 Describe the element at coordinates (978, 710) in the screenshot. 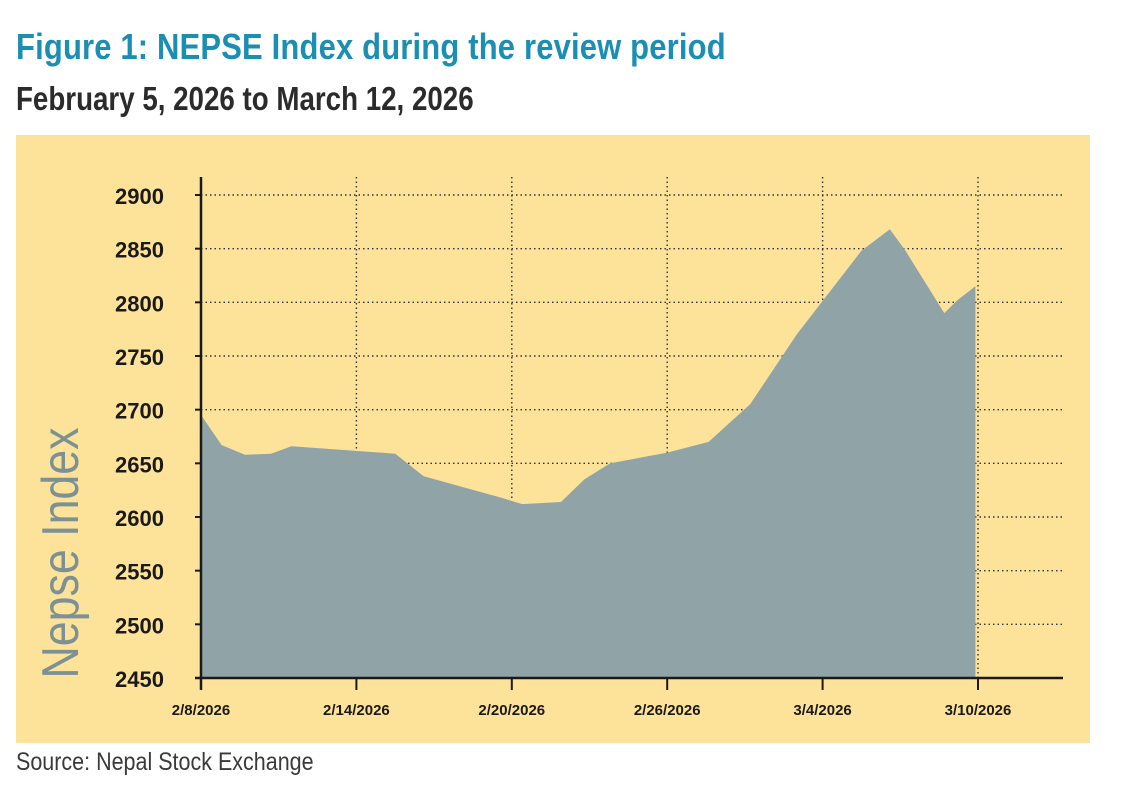

I see `x-tick-label: 3/10/2026` at that location.